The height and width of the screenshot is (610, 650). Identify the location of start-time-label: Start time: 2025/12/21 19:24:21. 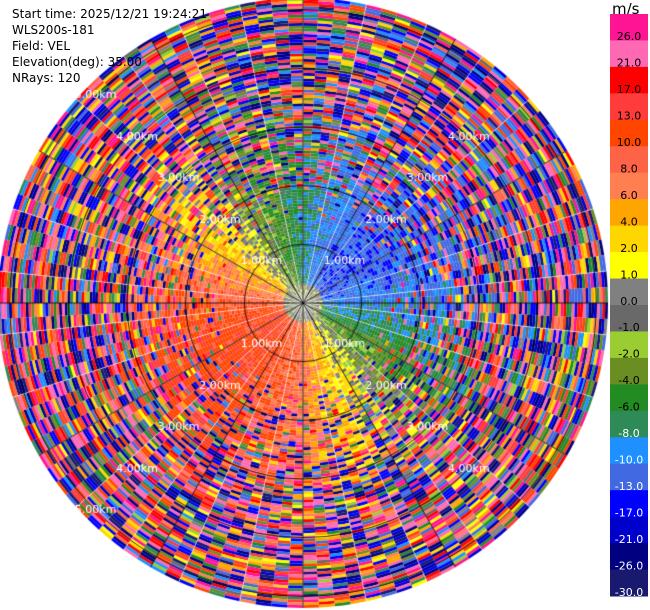
(109, 14).